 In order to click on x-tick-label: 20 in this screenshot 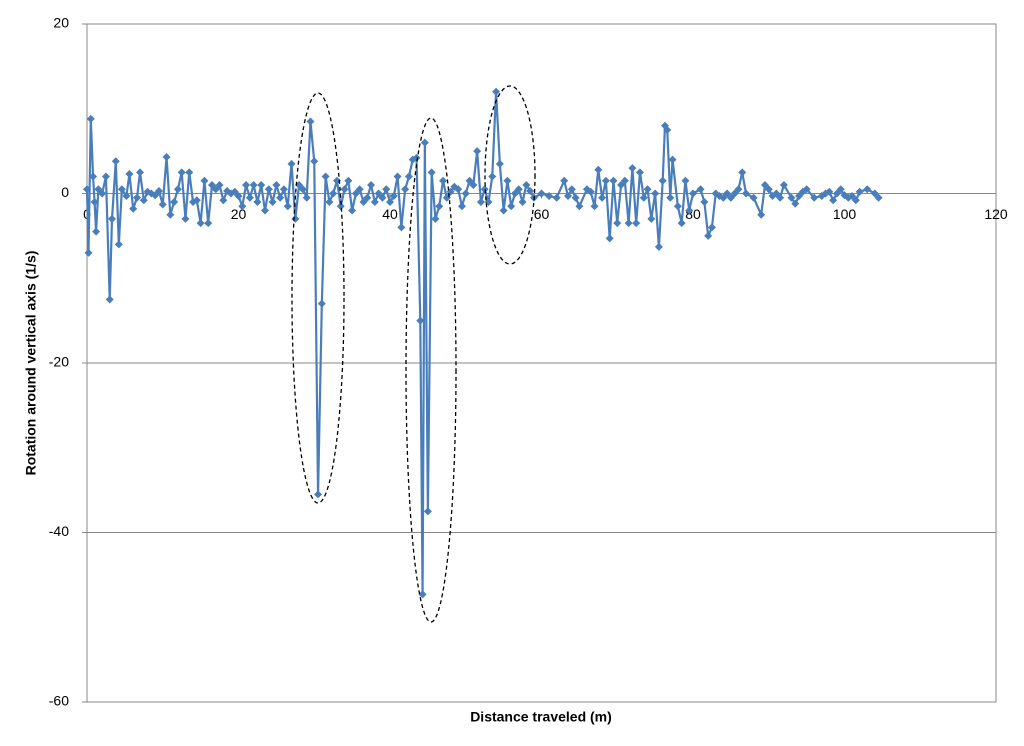, I will do `click(239, 214)`.